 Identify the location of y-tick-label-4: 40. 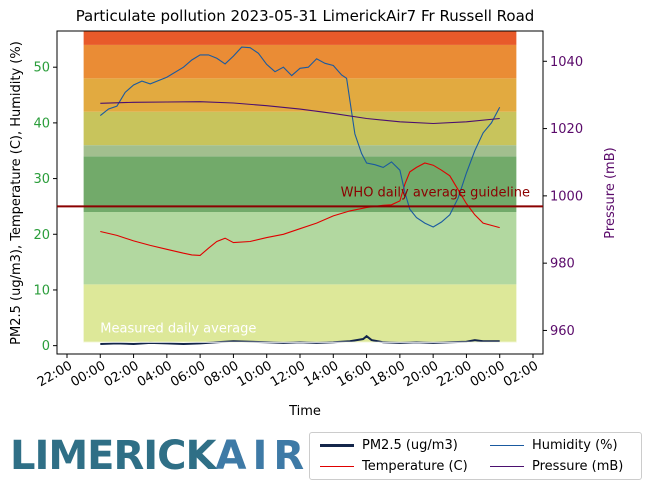
(41, 123).